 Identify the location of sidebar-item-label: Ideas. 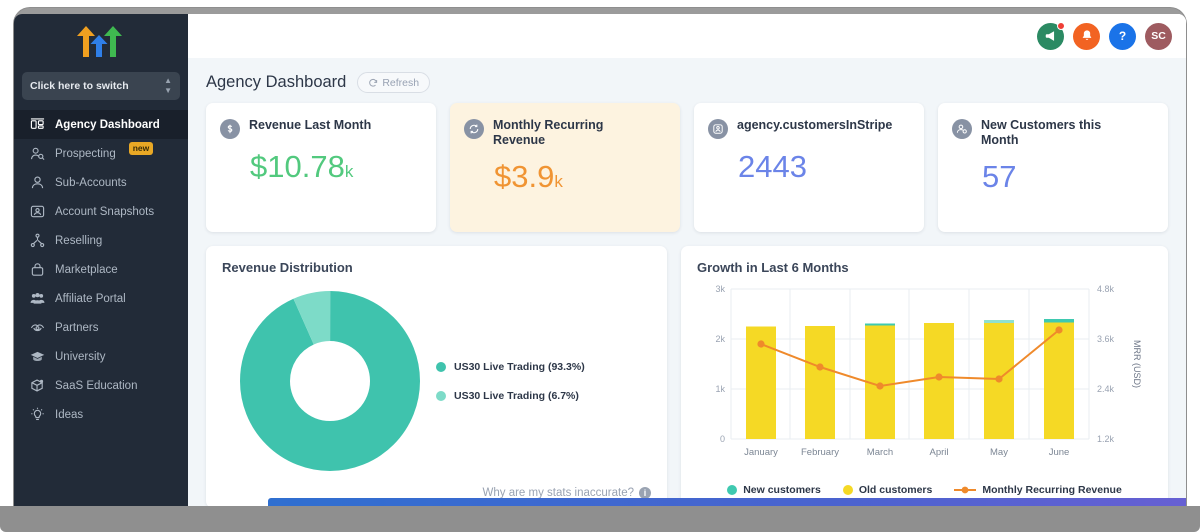
(69, 414).